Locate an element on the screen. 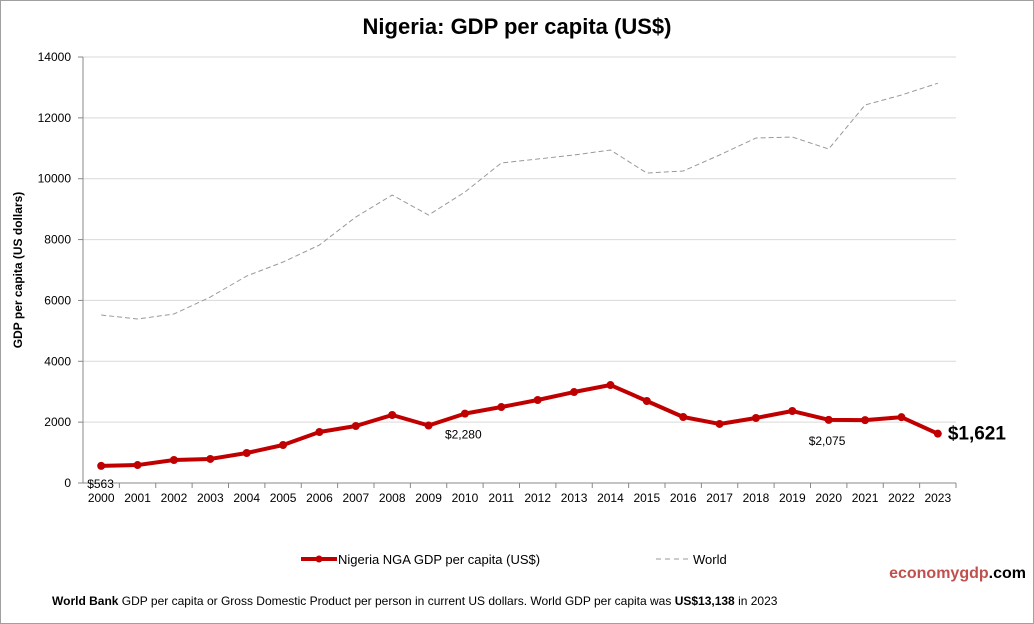  x-tick-label: 2006 is located at coordinates (319, 498).